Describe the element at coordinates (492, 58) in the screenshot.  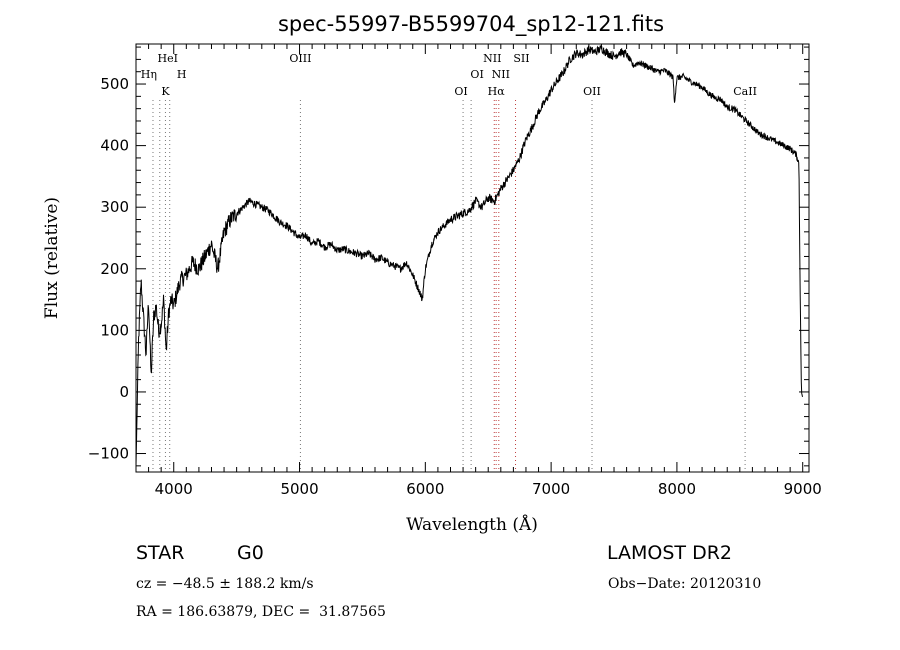
I see `emission-line-label-7: NII` at that location.